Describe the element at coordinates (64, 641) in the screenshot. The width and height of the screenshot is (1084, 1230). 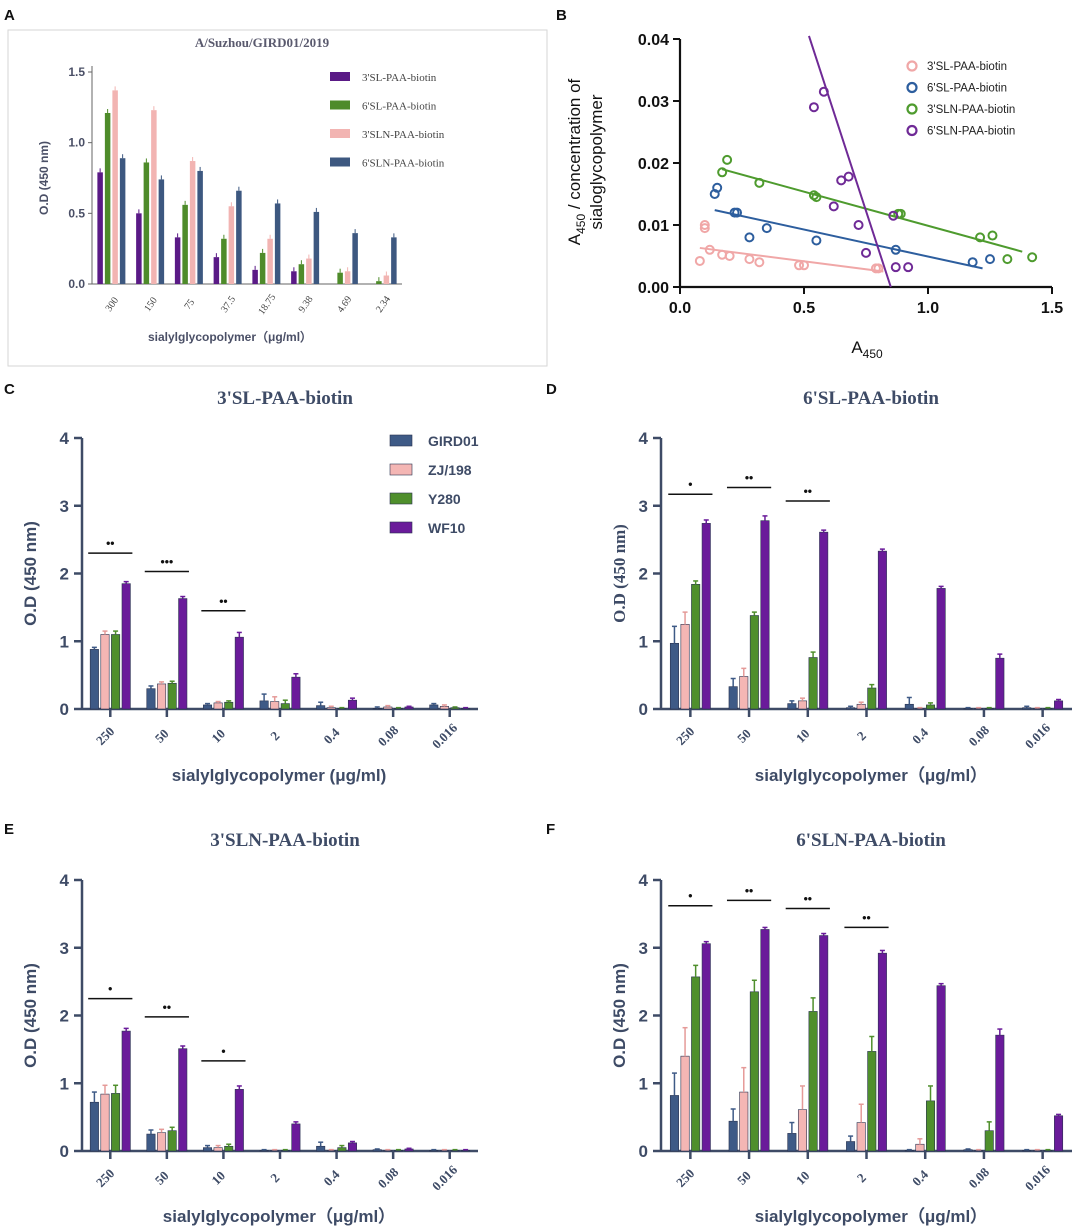
I see `chart-c-ytick-label: 1` at that location.